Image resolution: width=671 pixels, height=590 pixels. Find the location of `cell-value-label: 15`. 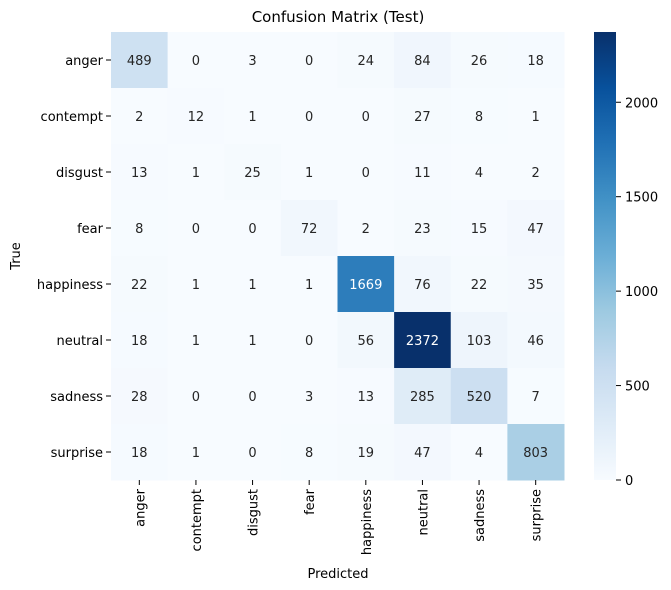

cell-value-label: 15 is located at coordinates (479, 229).